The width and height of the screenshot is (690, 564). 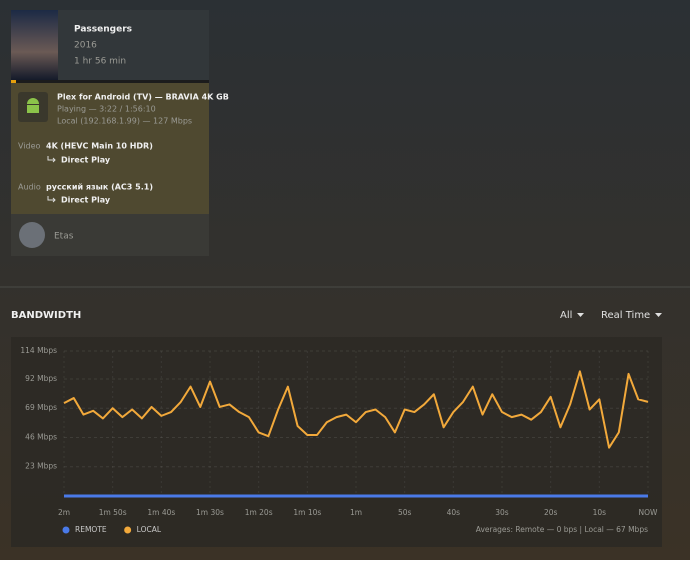 I want to click on movie-duration: 1 hr 56 min, so click(x=100, y=62).